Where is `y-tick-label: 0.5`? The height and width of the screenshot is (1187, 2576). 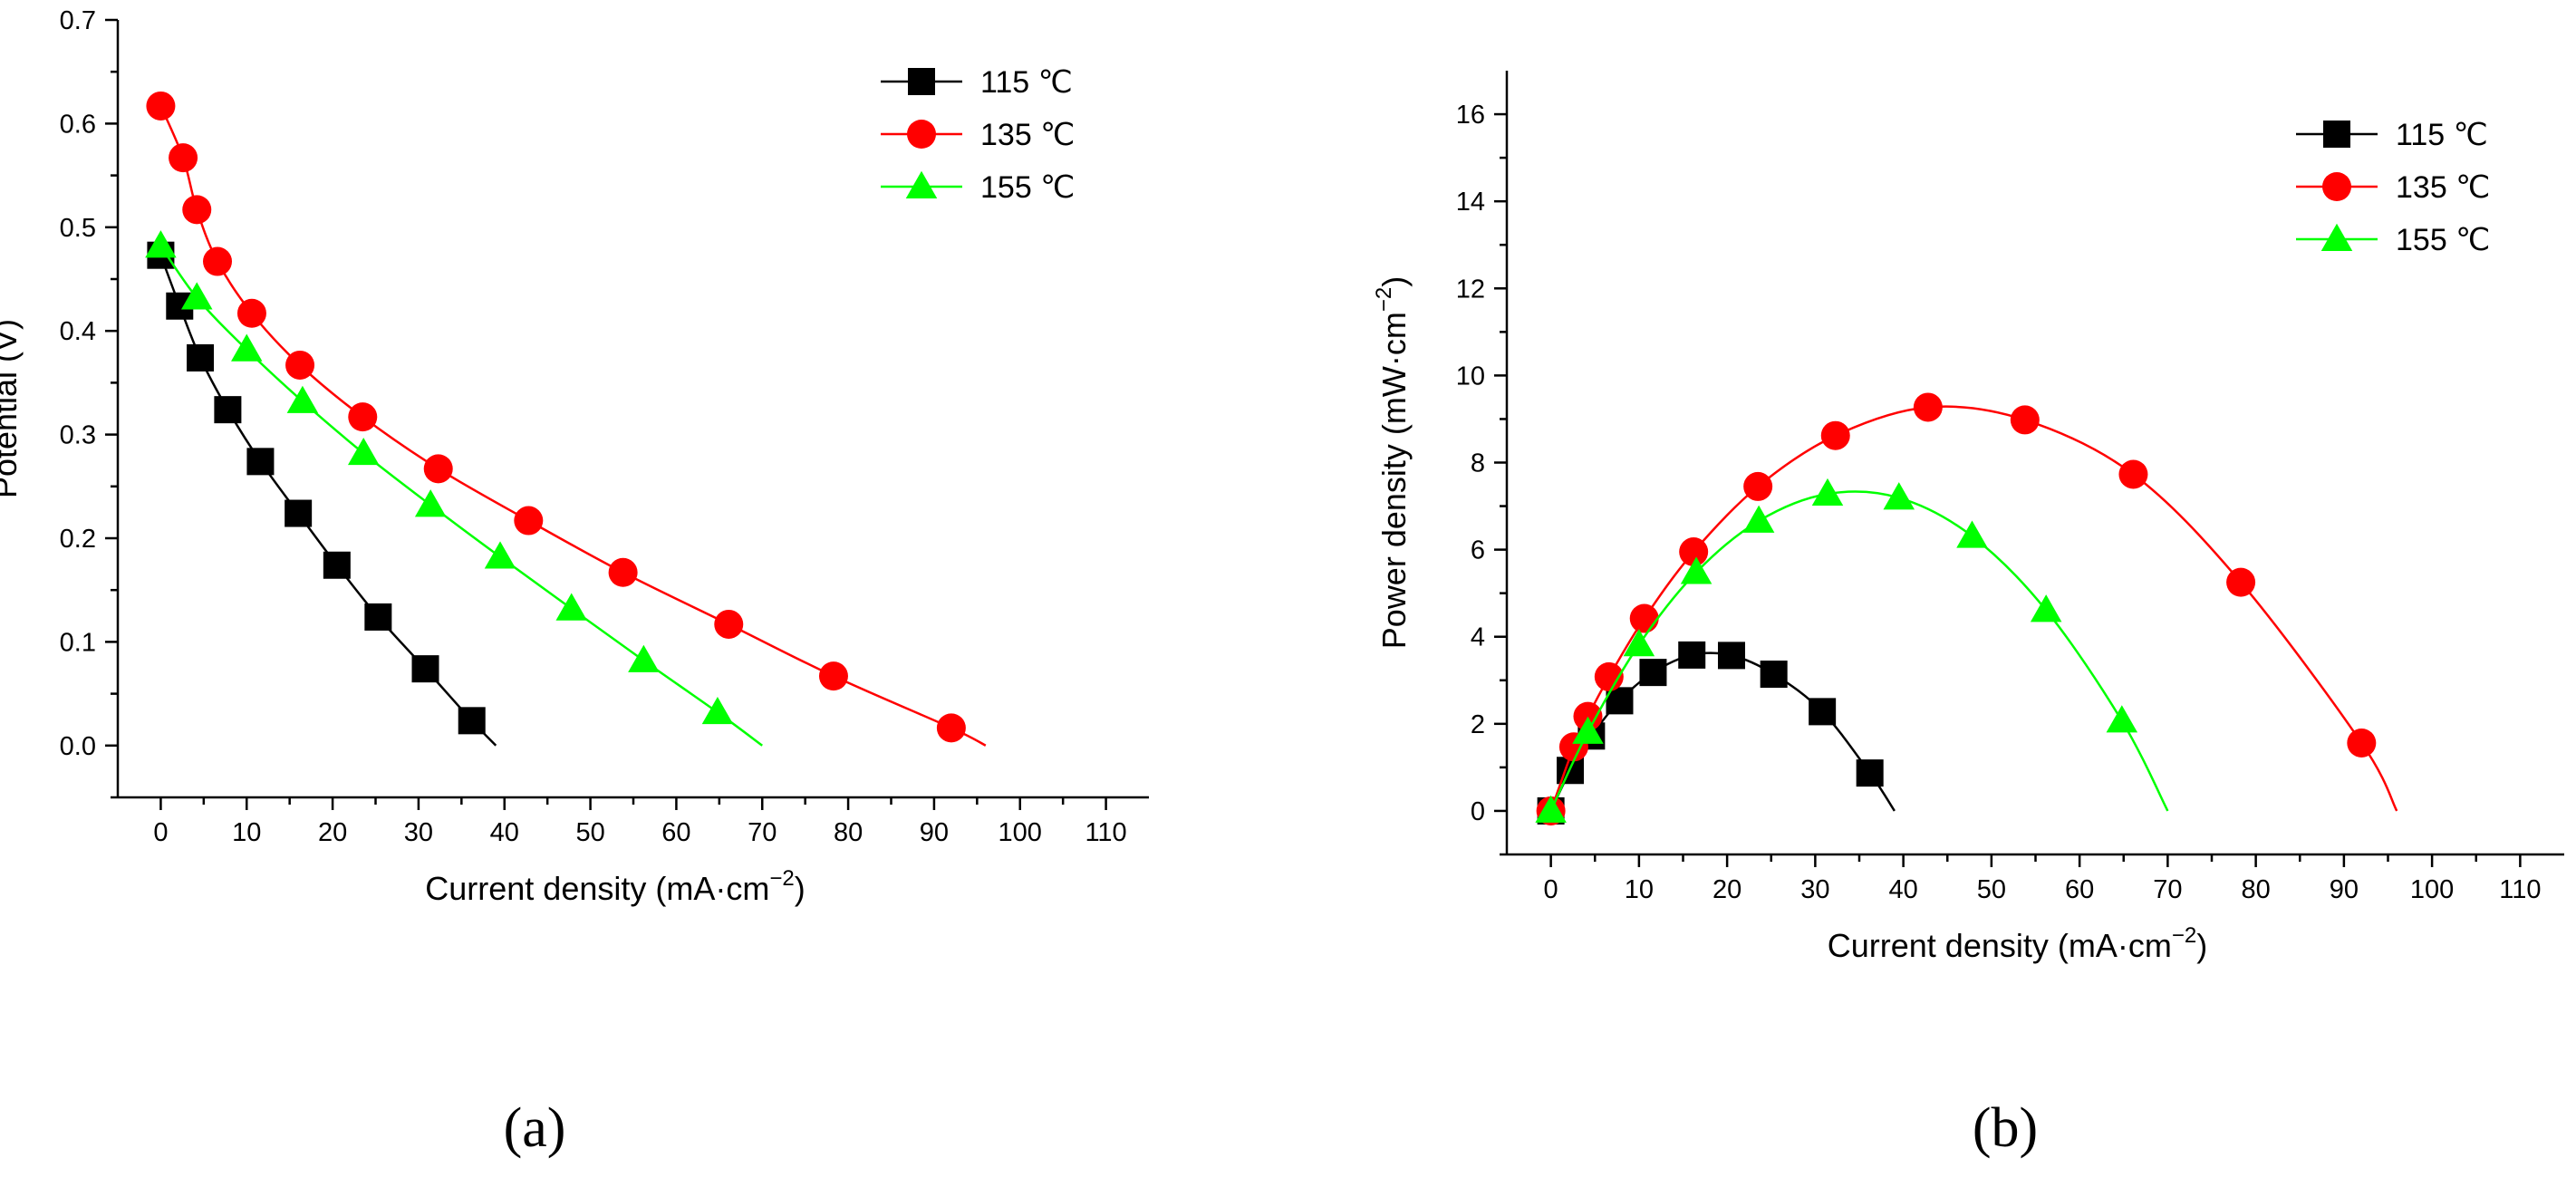 y-tick-label: 0.5 is located at coordinates (78, 228).